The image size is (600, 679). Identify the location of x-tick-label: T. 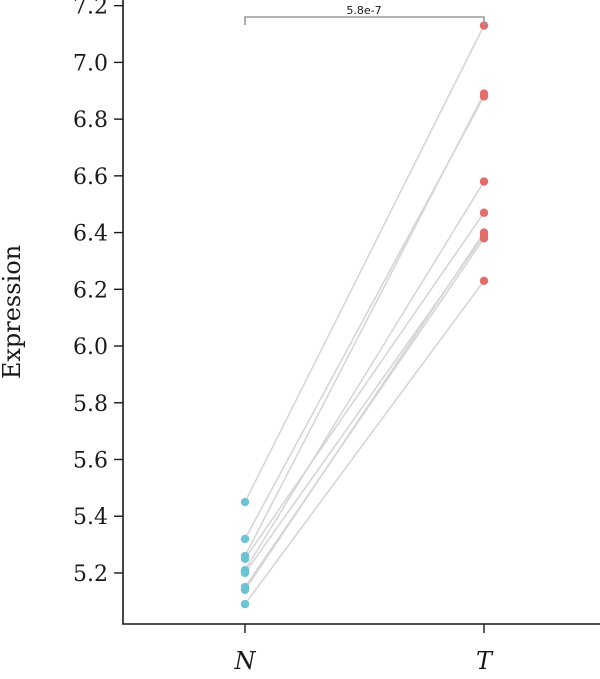
(485, 661).